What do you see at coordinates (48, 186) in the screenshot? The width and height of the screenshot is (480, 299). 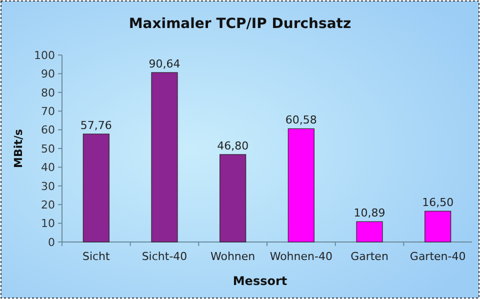 I see `y-tick-label: 30` at bounding box center [48, 186].